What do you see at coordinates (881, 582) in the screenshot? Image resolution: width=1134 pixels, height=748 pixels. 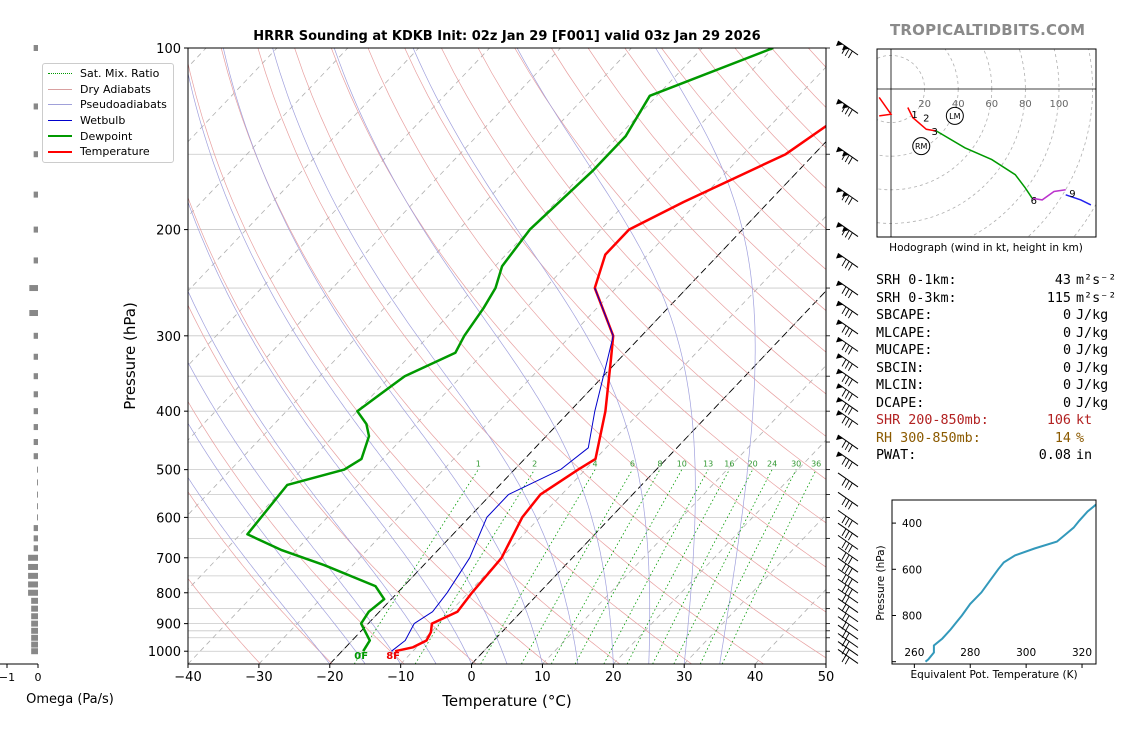 I see `theta-e-ylabel: Pressure (hPa)` at bounding box center [881, 582].